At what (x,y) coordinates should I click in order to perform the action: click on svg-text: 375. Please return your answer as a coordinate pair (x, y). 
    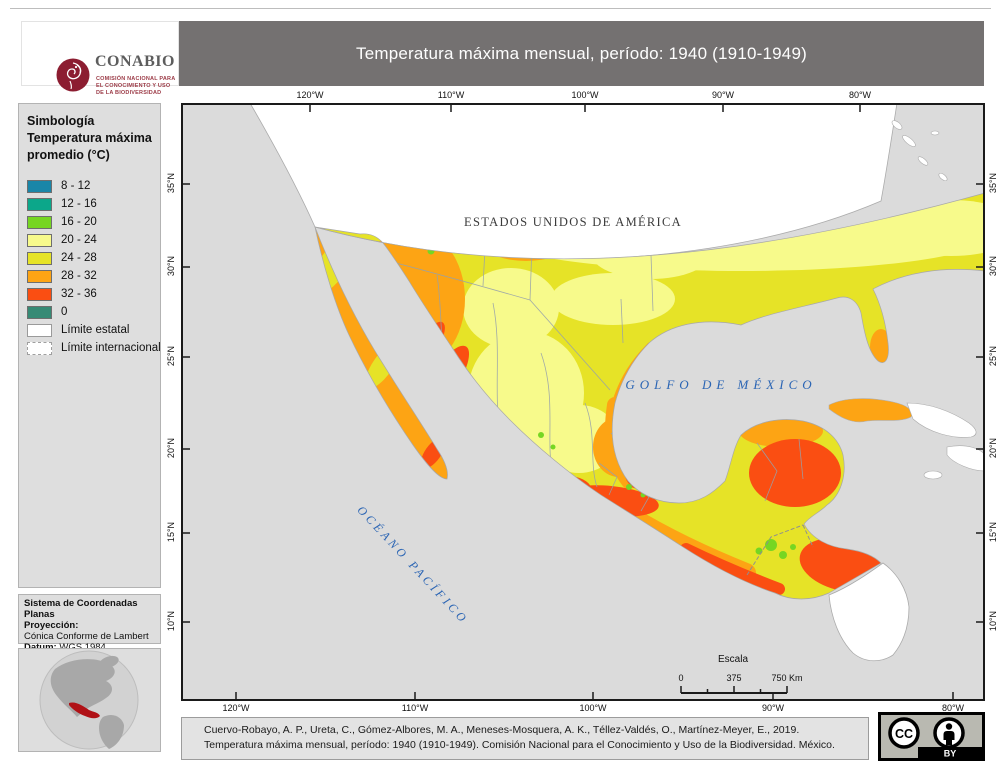
    Looking at the image, I should click on (733, 678).